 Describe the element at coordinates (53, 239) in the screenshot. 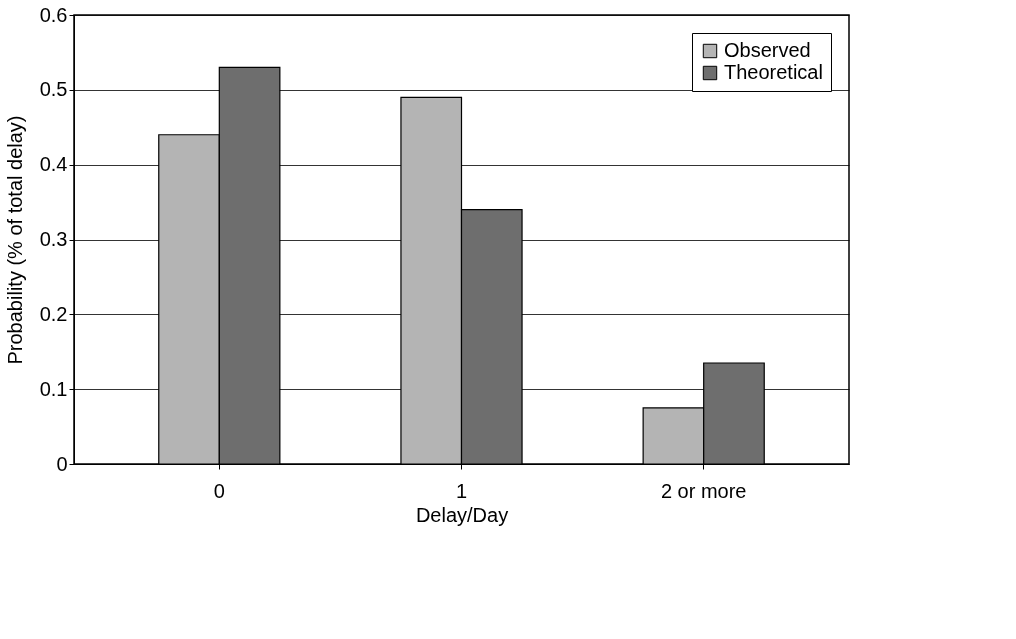

I see `y-tick-label: 0.3` at that location.